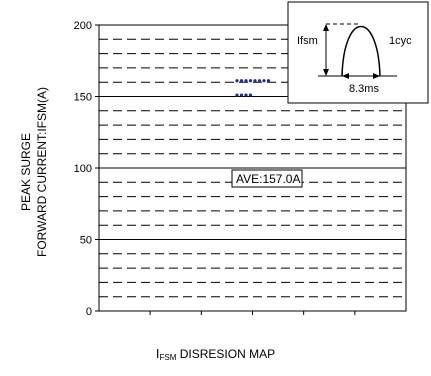 This screenshot has width=431, height=376. I want to click on x-axis-label: IFSM DISRESION MAP, so click(215, 354).